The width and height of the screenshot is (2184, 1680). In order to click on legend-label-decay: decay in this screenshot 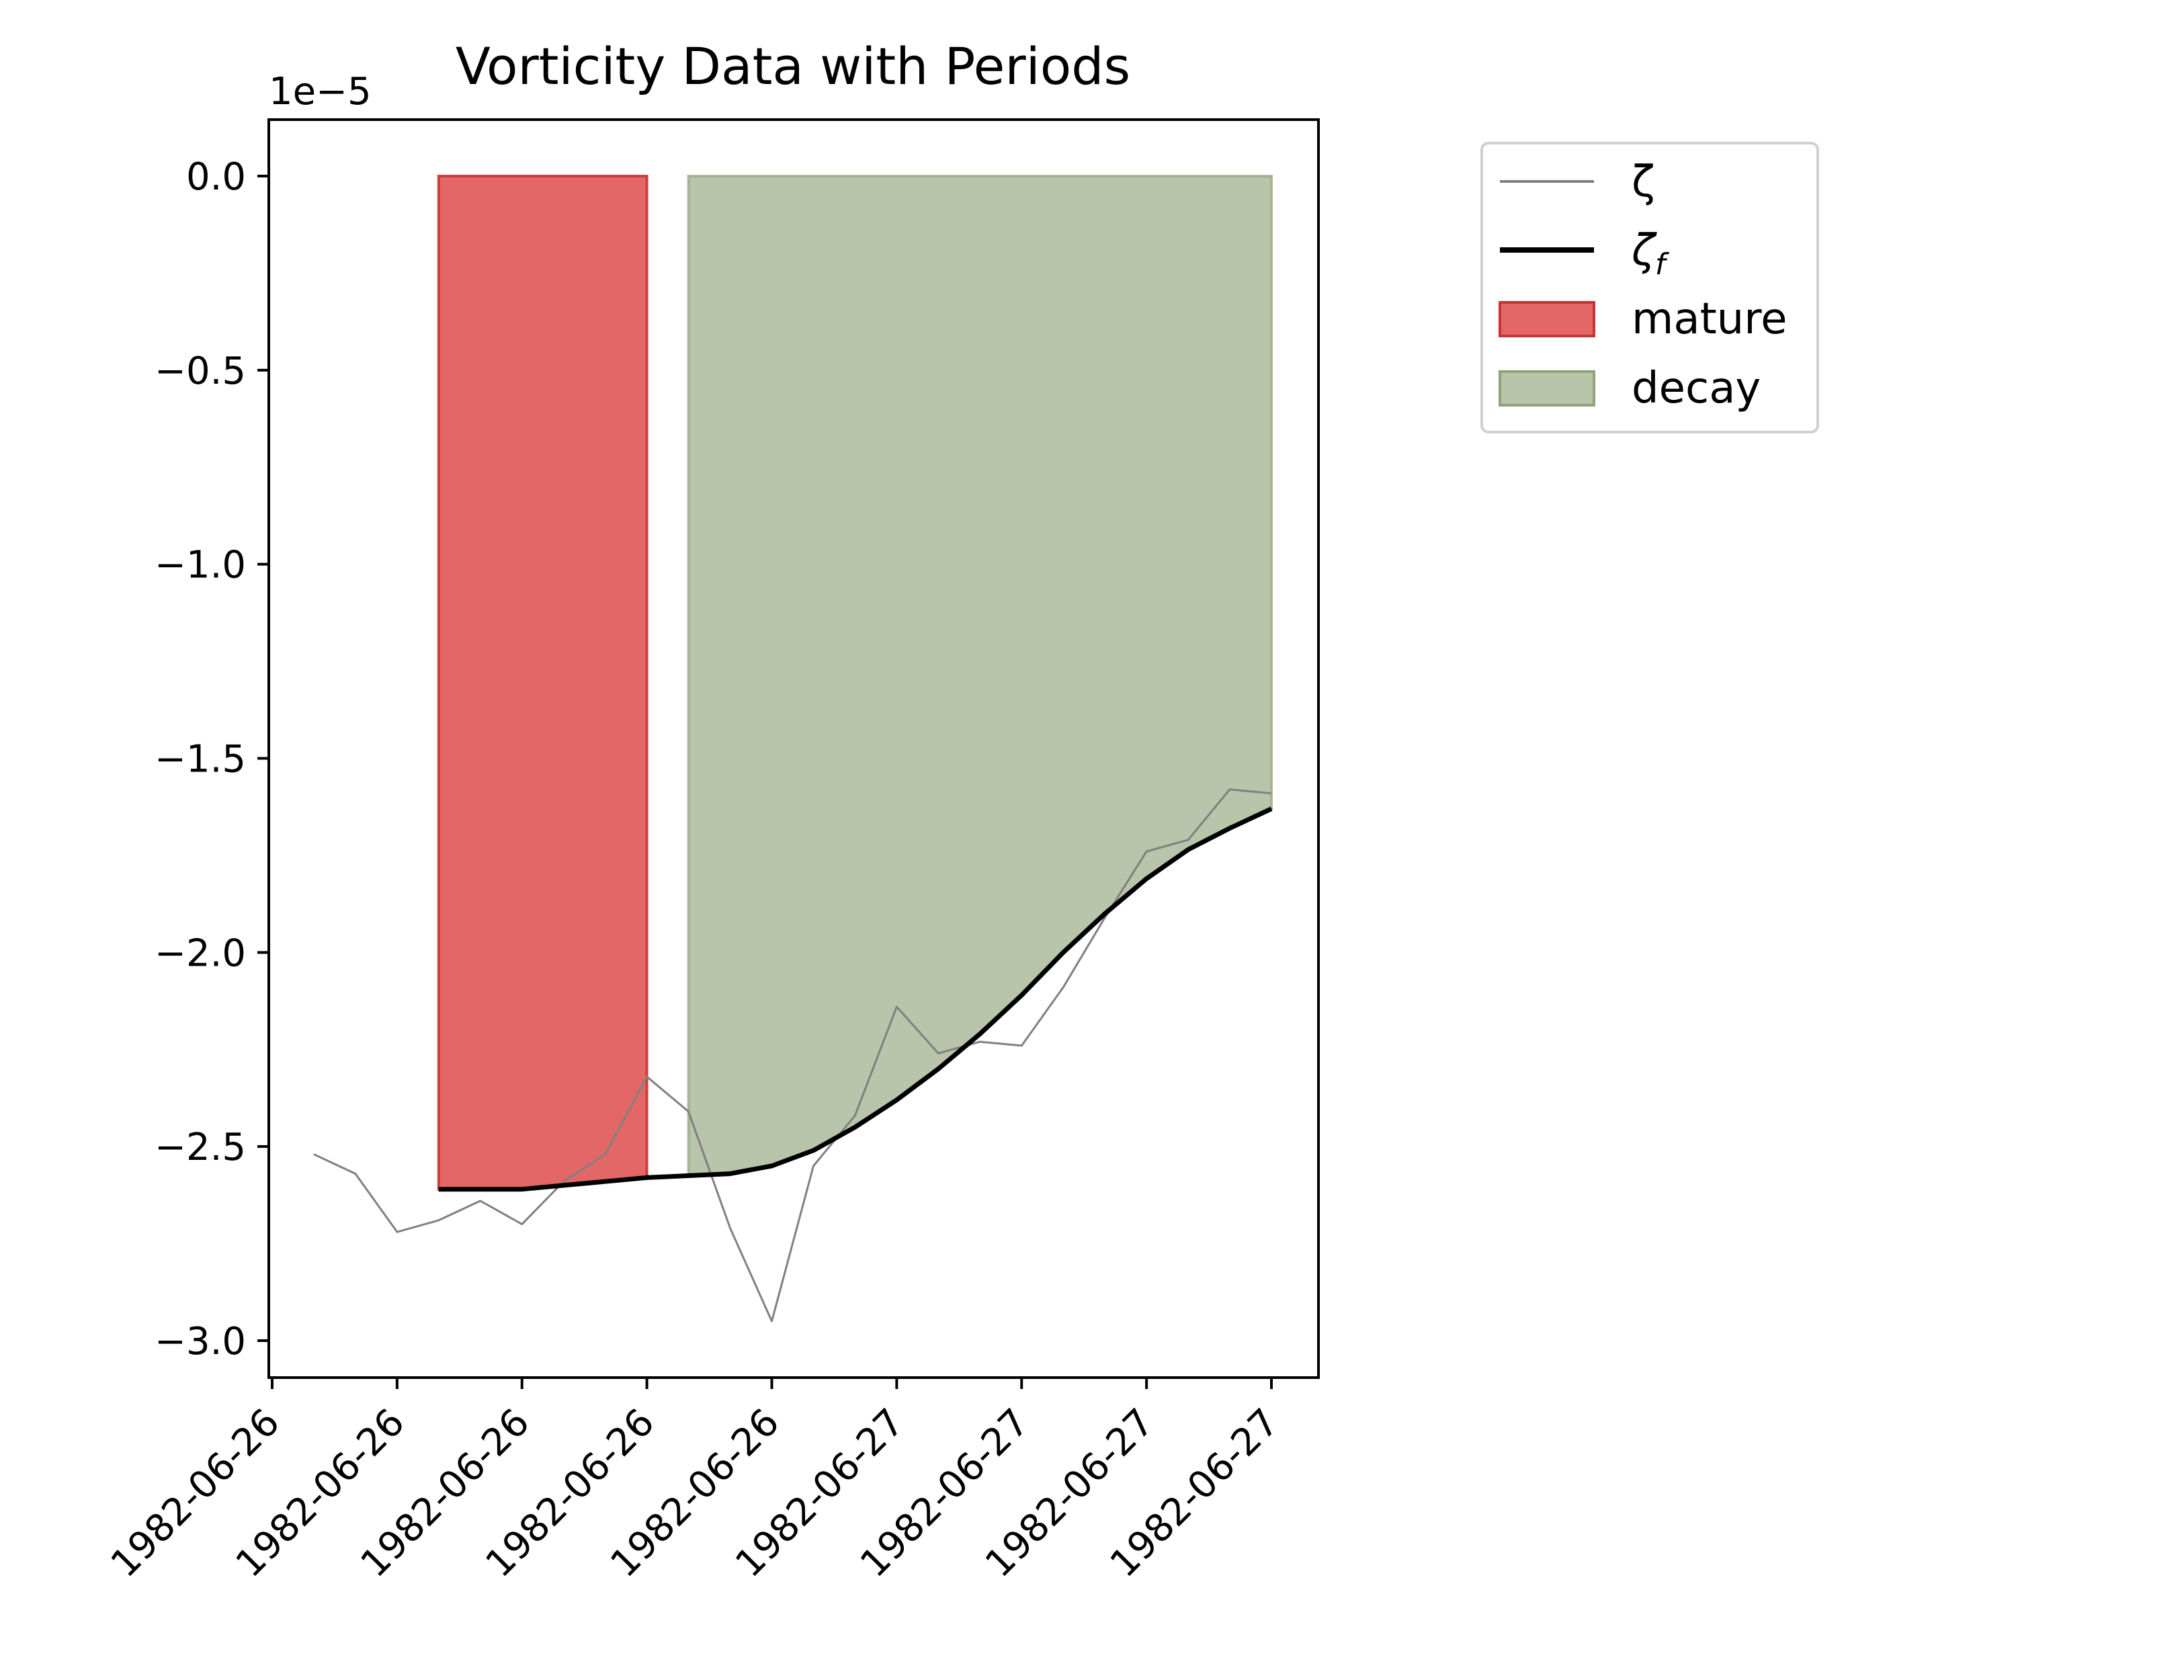, I will do `click(1697, 388)`.